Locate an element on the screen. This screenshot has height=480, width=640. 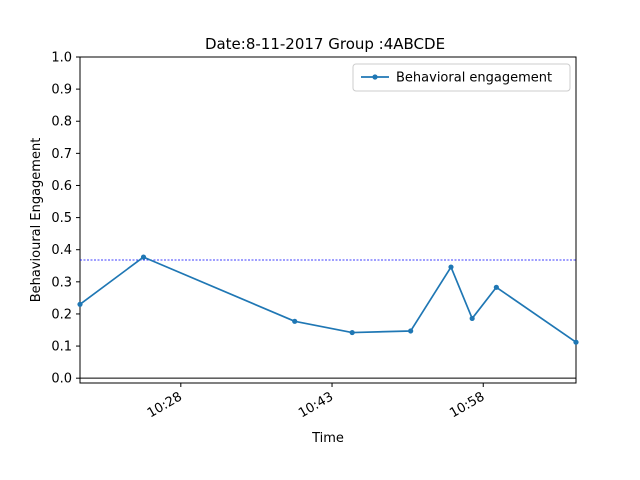
y-tick-label: 0.3 is located at coordinates (61, 282).